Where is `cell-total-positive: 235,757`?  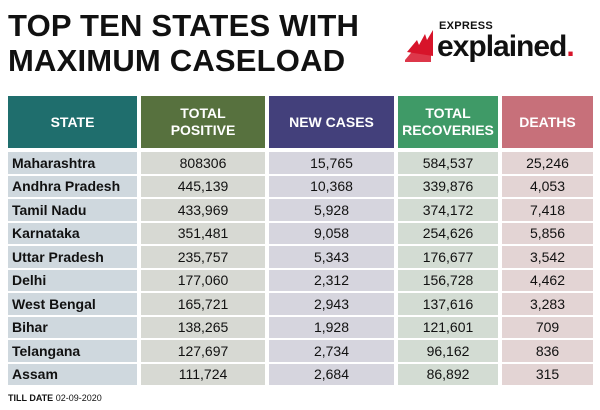
cell-total-positive: 235,757 is located at coordinates (203, 257).